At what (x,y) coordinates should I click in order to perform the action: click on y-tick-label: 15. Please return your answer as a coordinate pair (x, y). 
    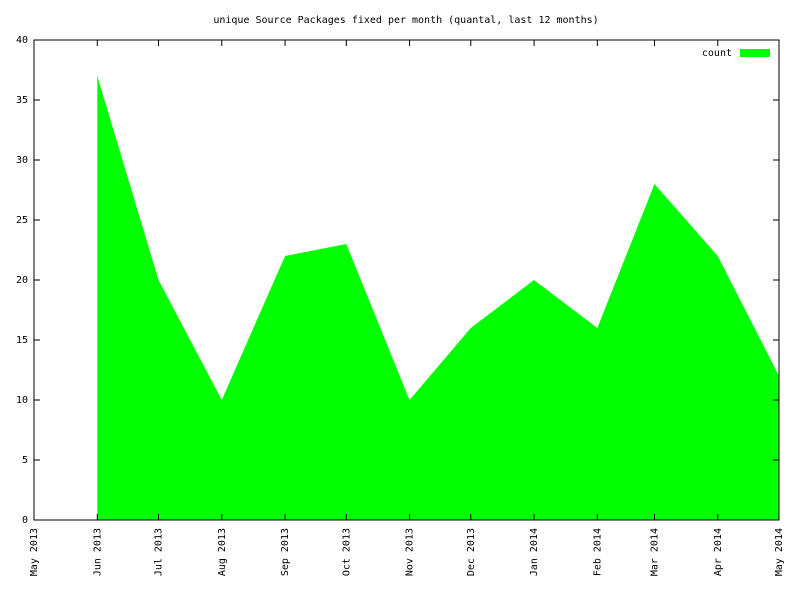
    Looking at the image, I should click on (22, 340).